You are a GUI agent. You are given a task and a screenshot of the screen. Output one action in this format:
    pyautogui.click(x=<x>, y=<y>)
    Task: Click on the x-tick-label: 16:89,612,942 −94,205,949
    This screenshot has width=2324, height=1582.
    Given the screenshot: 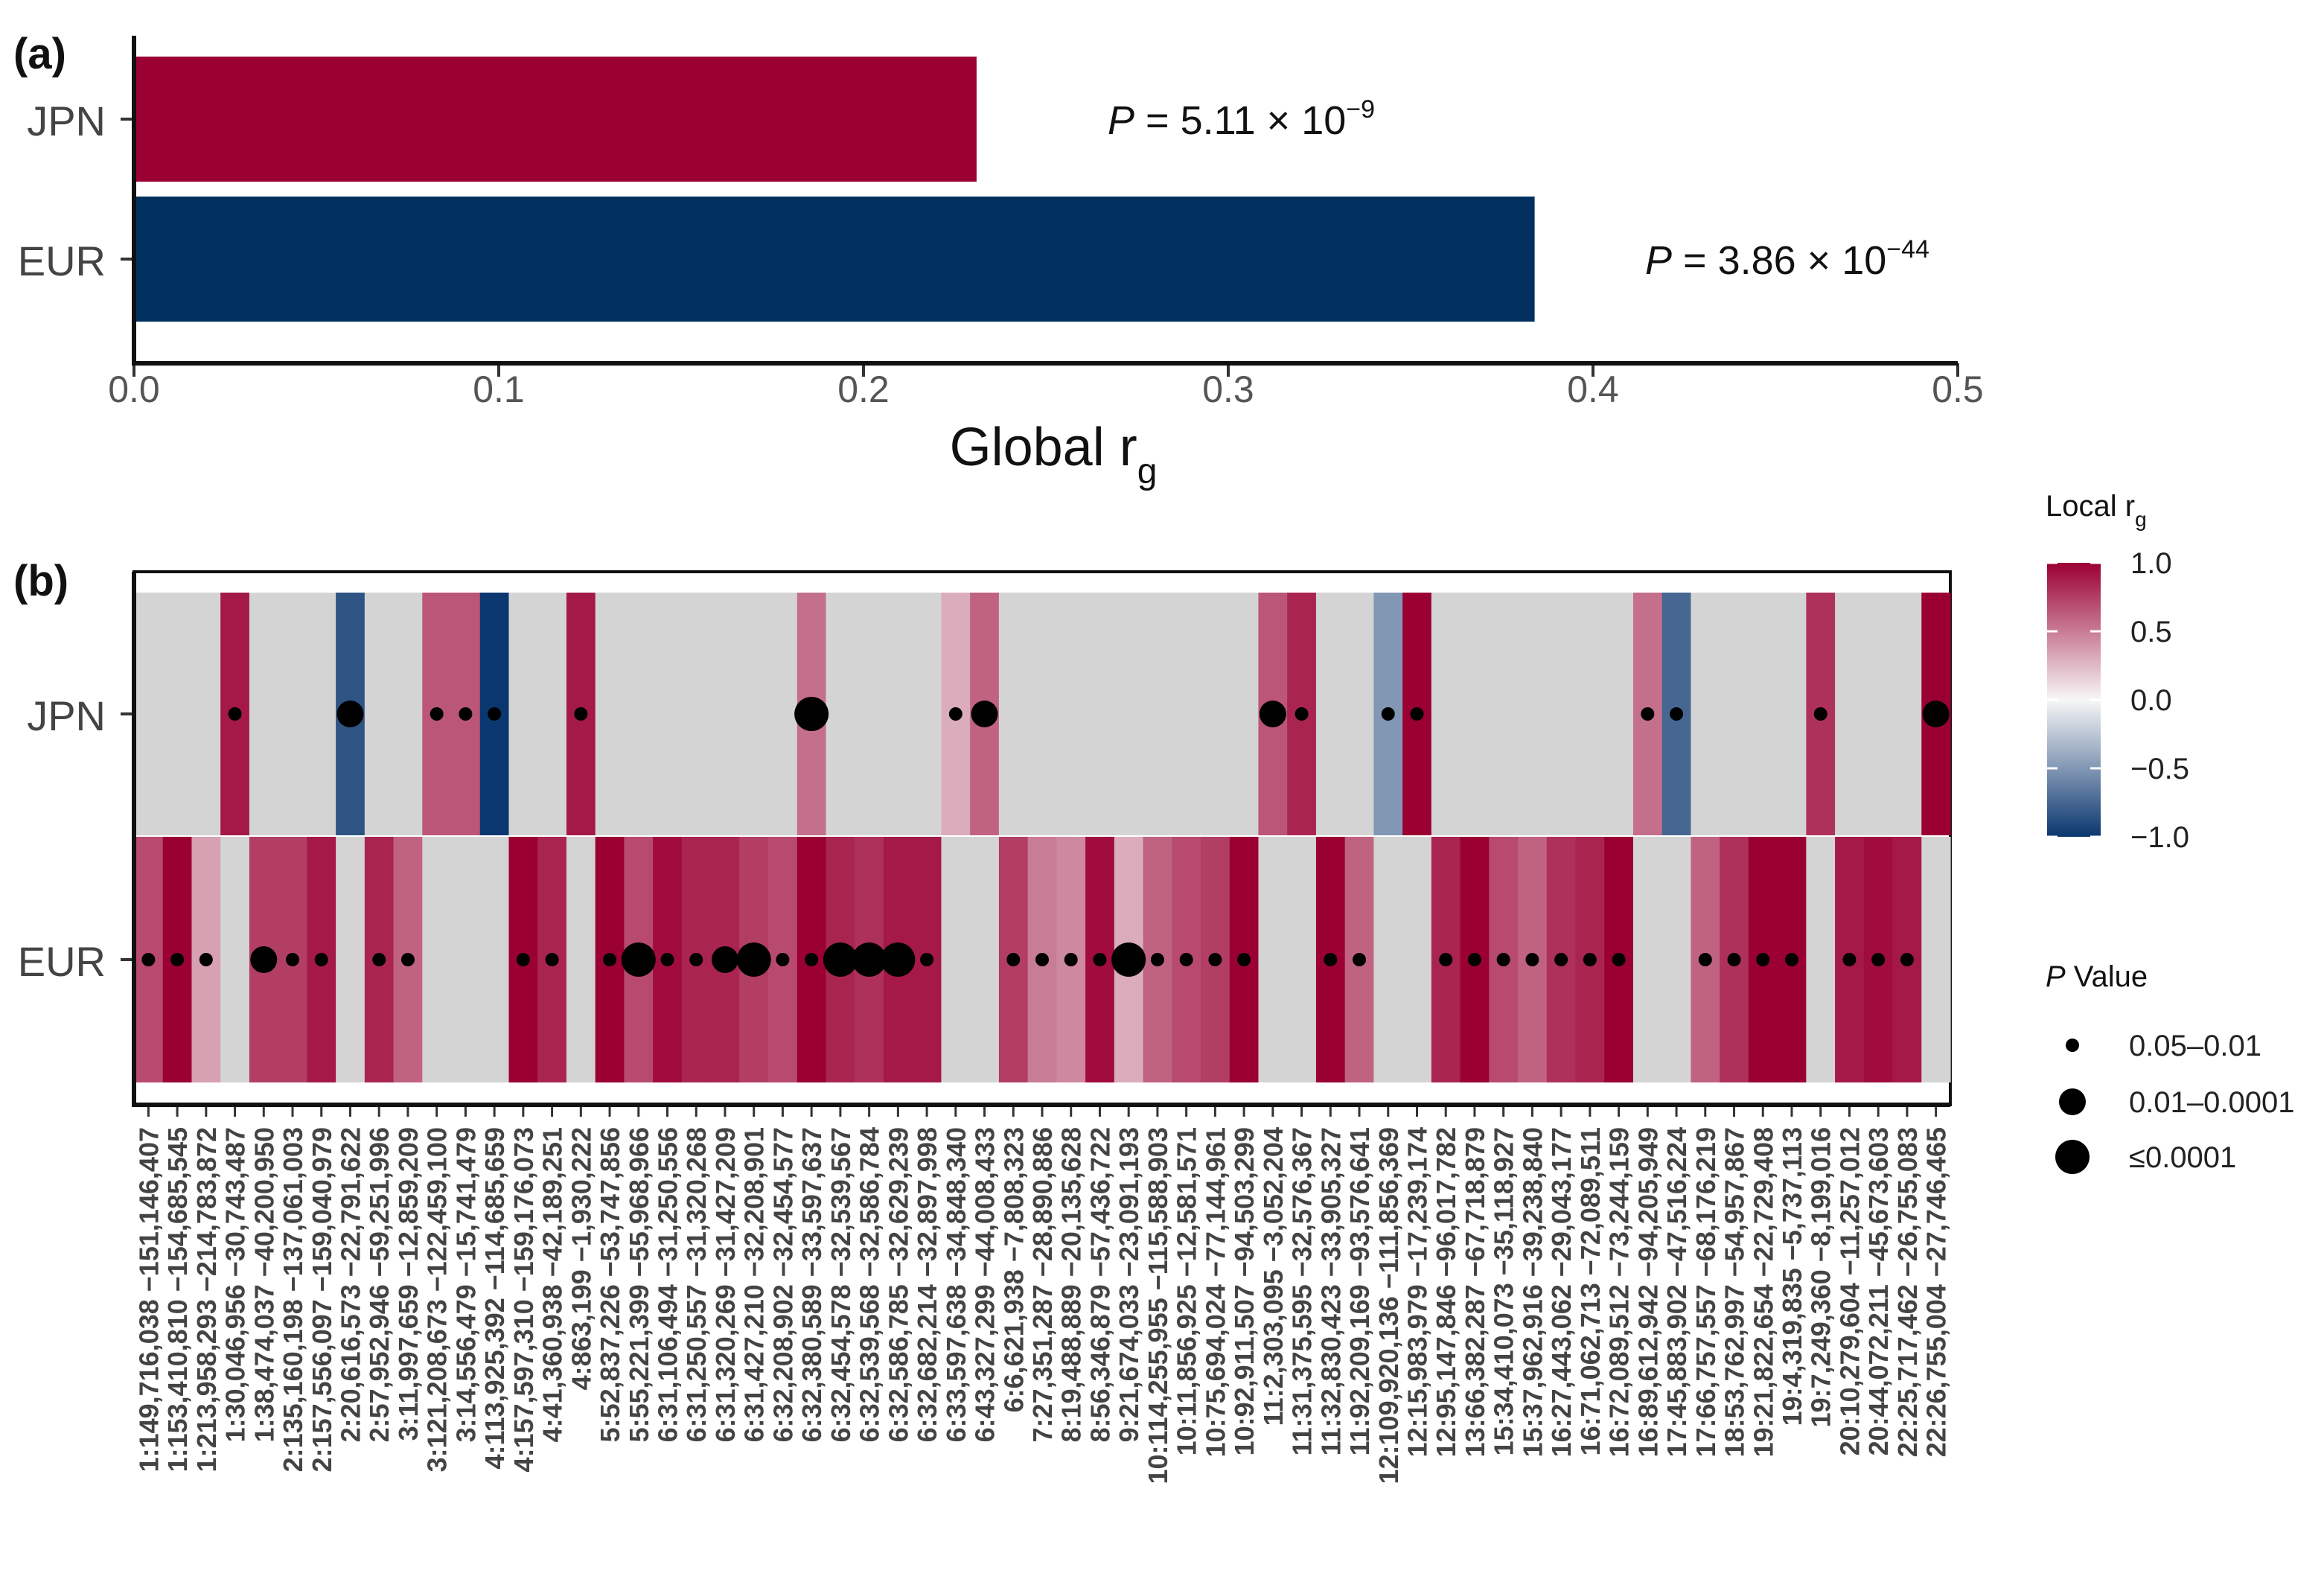 What is the action you would take?
    pyautogui.click(x=1648, y=1292)
    